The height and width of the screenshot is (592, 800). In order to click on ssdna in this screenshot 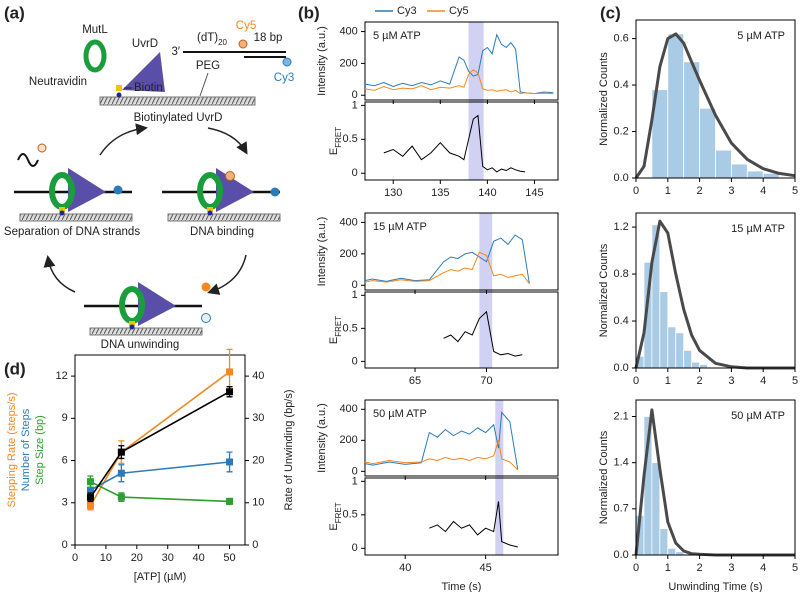, I will do `click(28, 160)`.